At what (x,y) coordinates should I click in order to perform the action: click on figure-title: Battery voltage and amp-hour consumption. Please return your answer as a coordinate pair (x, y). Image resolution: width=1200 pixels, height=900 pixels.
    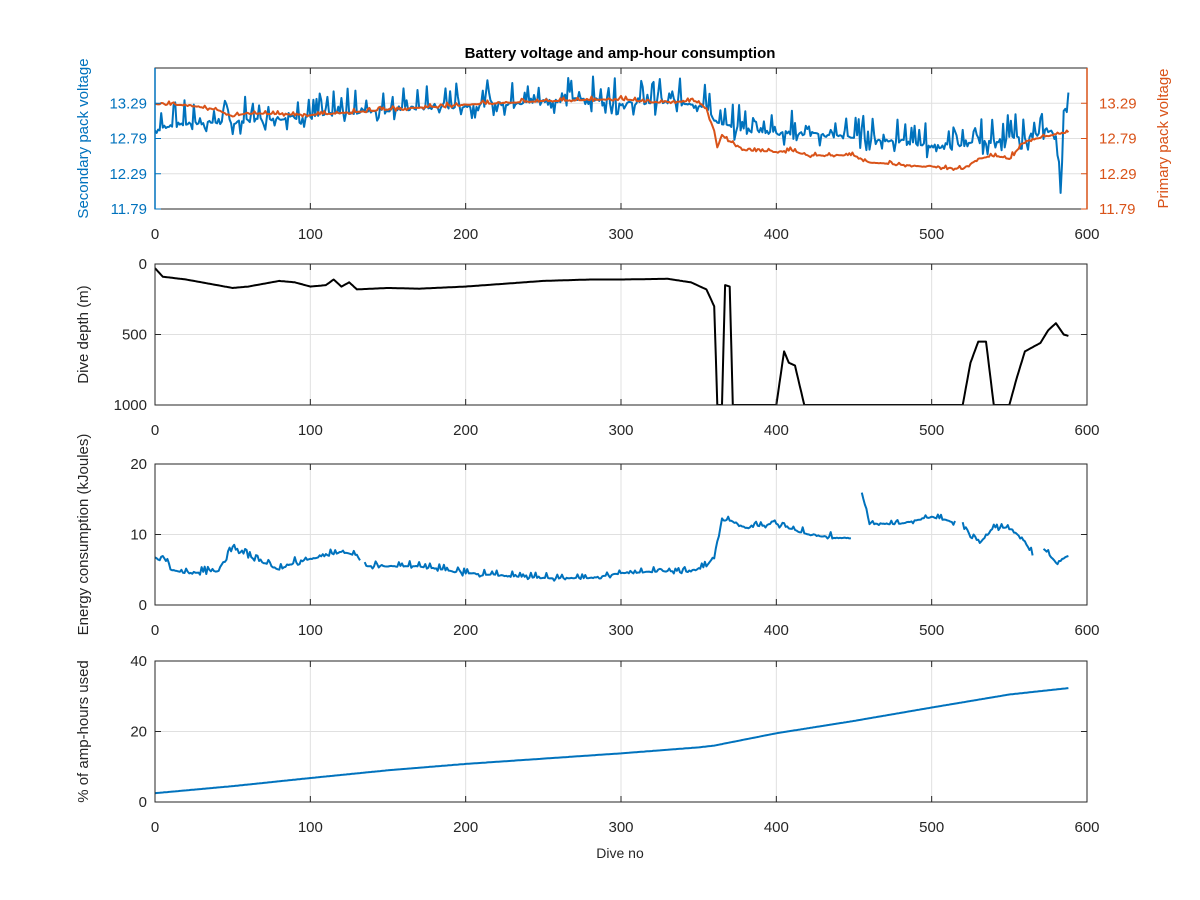
    Looking at the image, I should click on (620, 53).